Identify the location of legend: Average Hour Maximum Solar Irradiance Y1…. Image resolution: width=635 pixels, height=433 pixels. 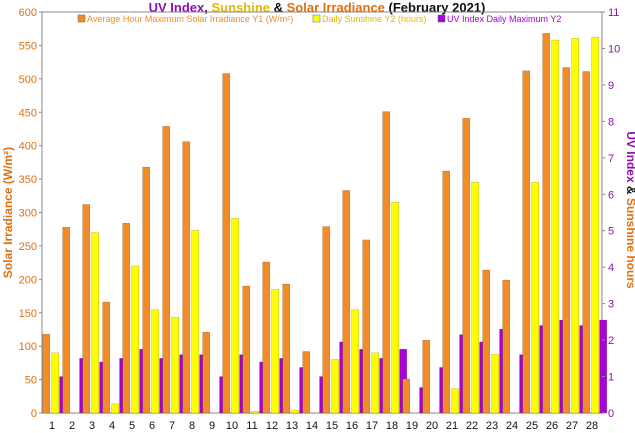
(319, 19).